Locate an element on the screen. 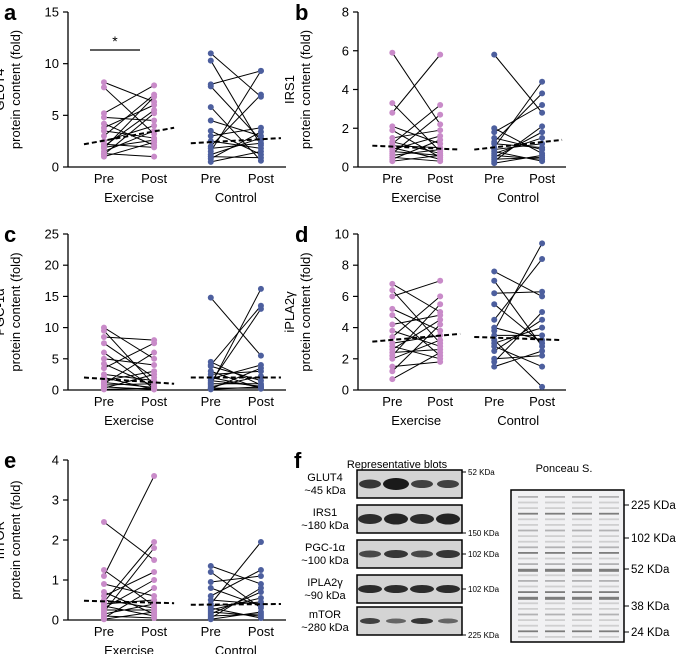 Image resolution: width=678 pixels, height=654 pixels. y-axis-label-protein: GLUT4 is located at coordinates (3, 90).